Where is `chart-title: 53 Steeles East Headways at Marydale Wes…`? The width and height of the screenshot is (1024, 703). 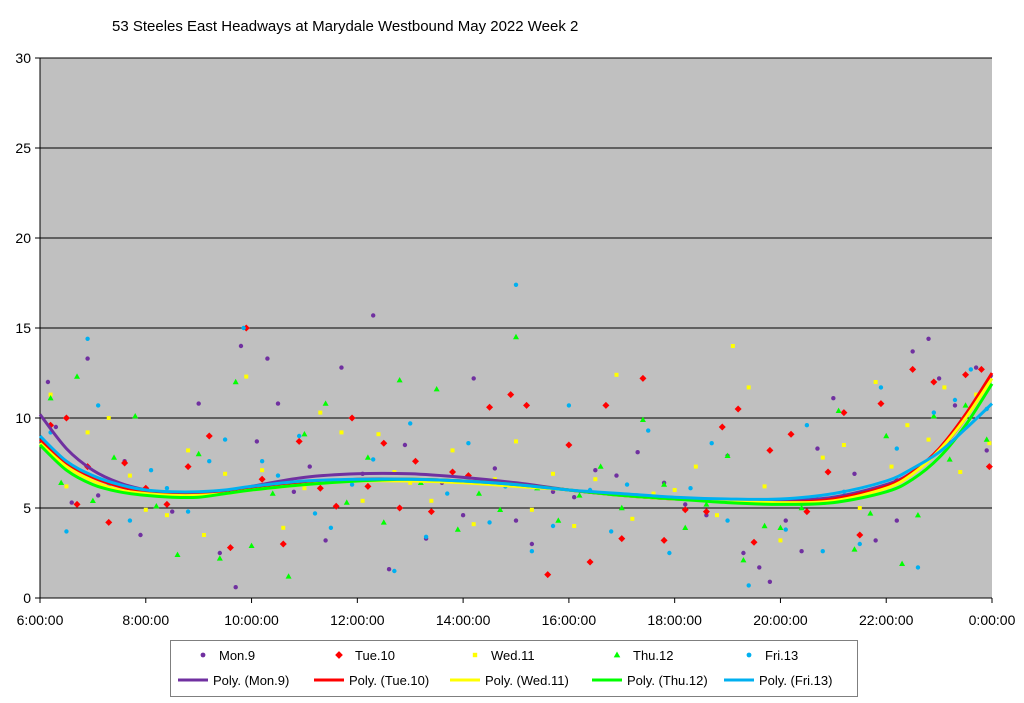
chart-title: 53 Steeles East Headways at Marydale Wes… is located at coordinates (345, 26).